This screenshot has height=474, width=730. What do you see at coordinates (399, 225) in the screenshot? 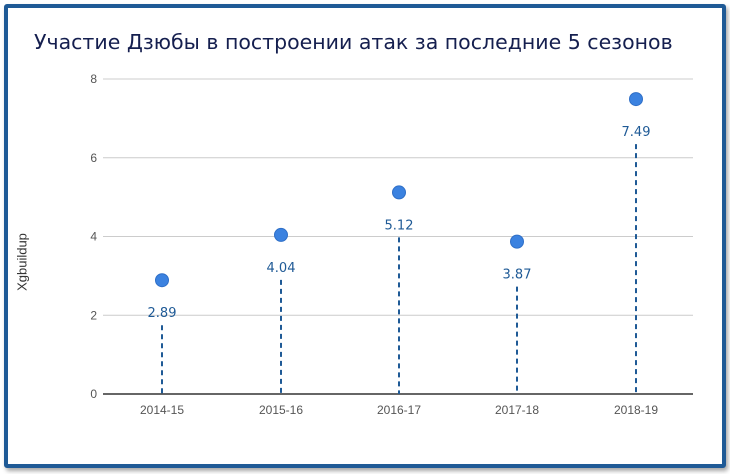
I see `data-label-2016-17: 5.12` at bounding box center [399, 225].